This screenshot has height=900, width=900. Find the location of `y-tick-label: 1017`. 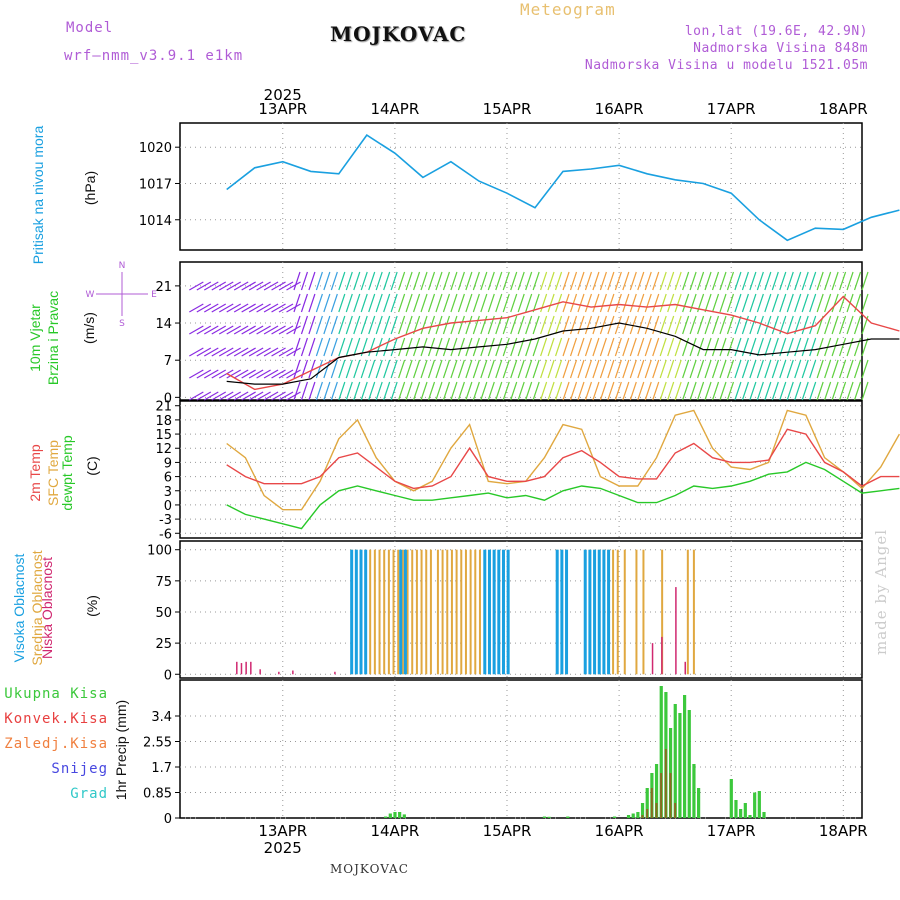

y-tick-label: 1017 is located at coordinates (155, 184).